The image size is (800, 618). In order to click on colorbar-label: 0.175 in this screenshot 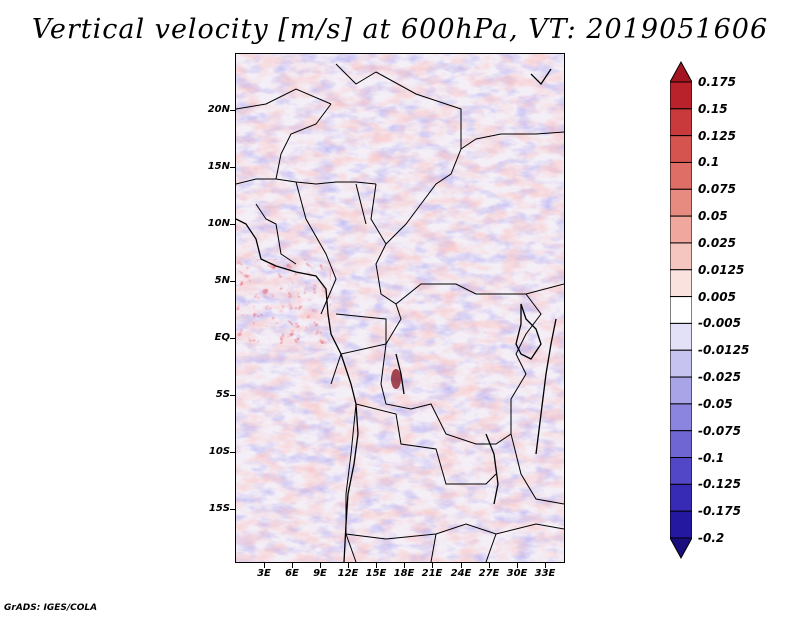, I will do `click(717, 82)`.